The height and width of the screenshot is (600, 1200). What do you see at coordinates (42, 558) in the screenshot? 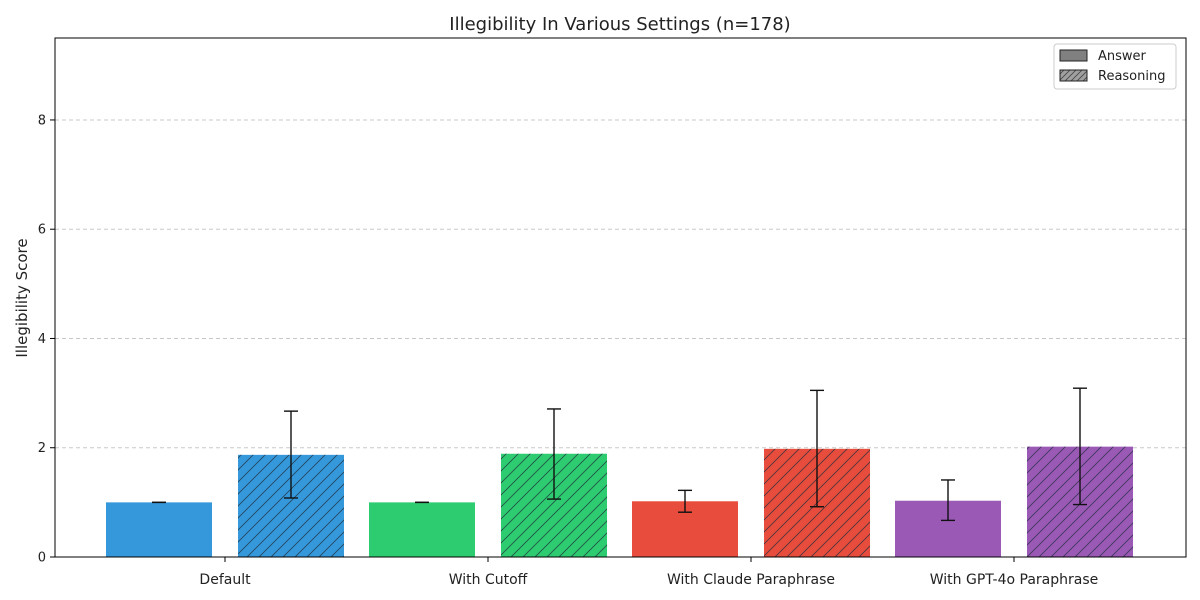
I see `y-tick-label-0: 0` at bounding box center [42, 558].